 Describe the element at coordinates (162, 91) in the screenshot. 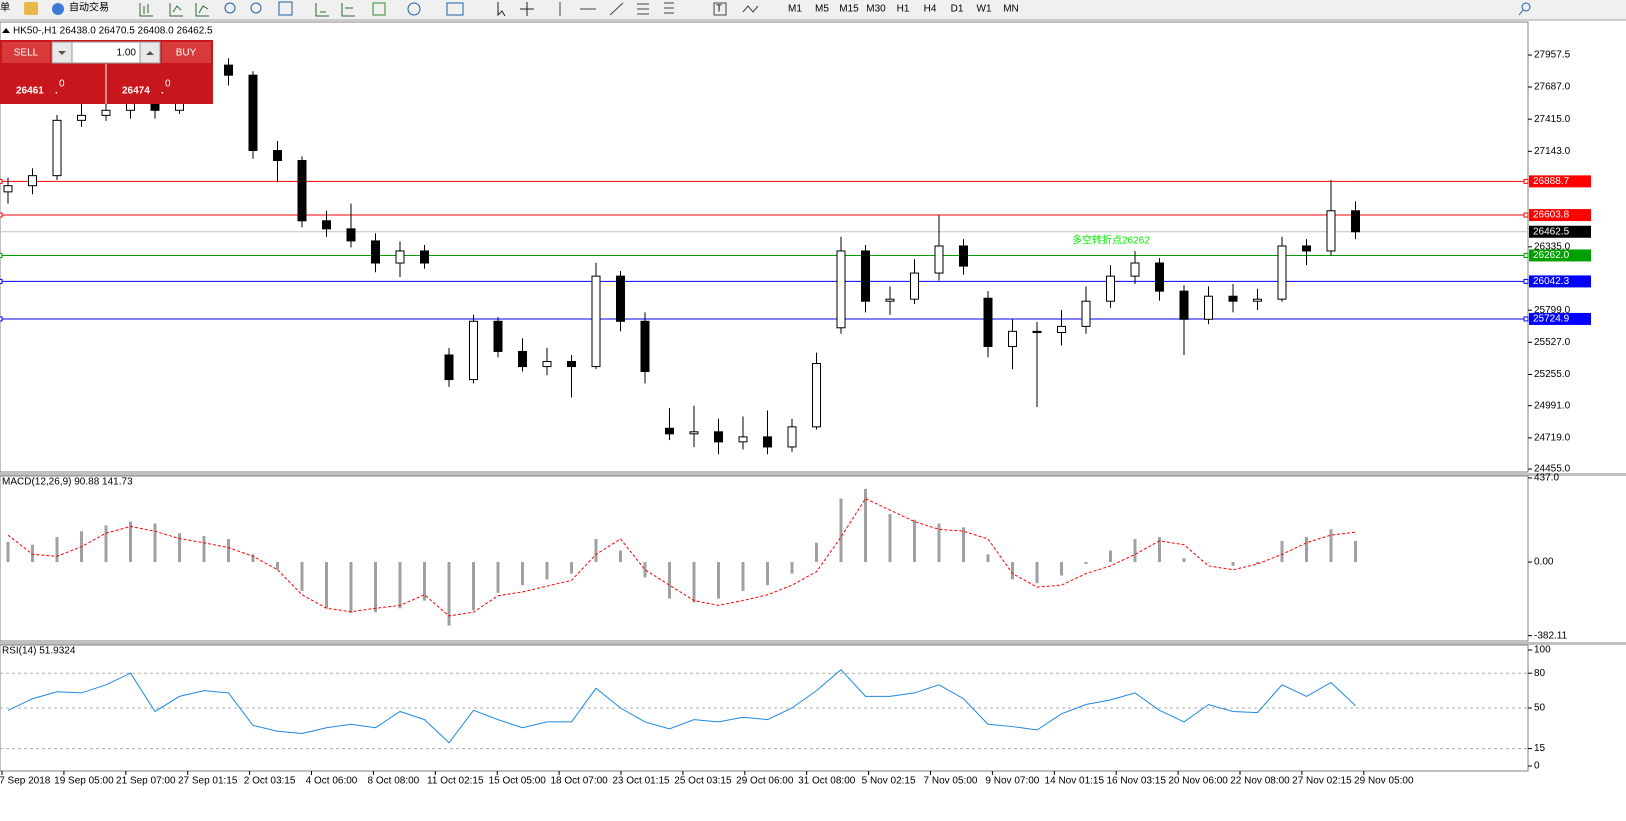

I see `buy-sep: .` at that location.